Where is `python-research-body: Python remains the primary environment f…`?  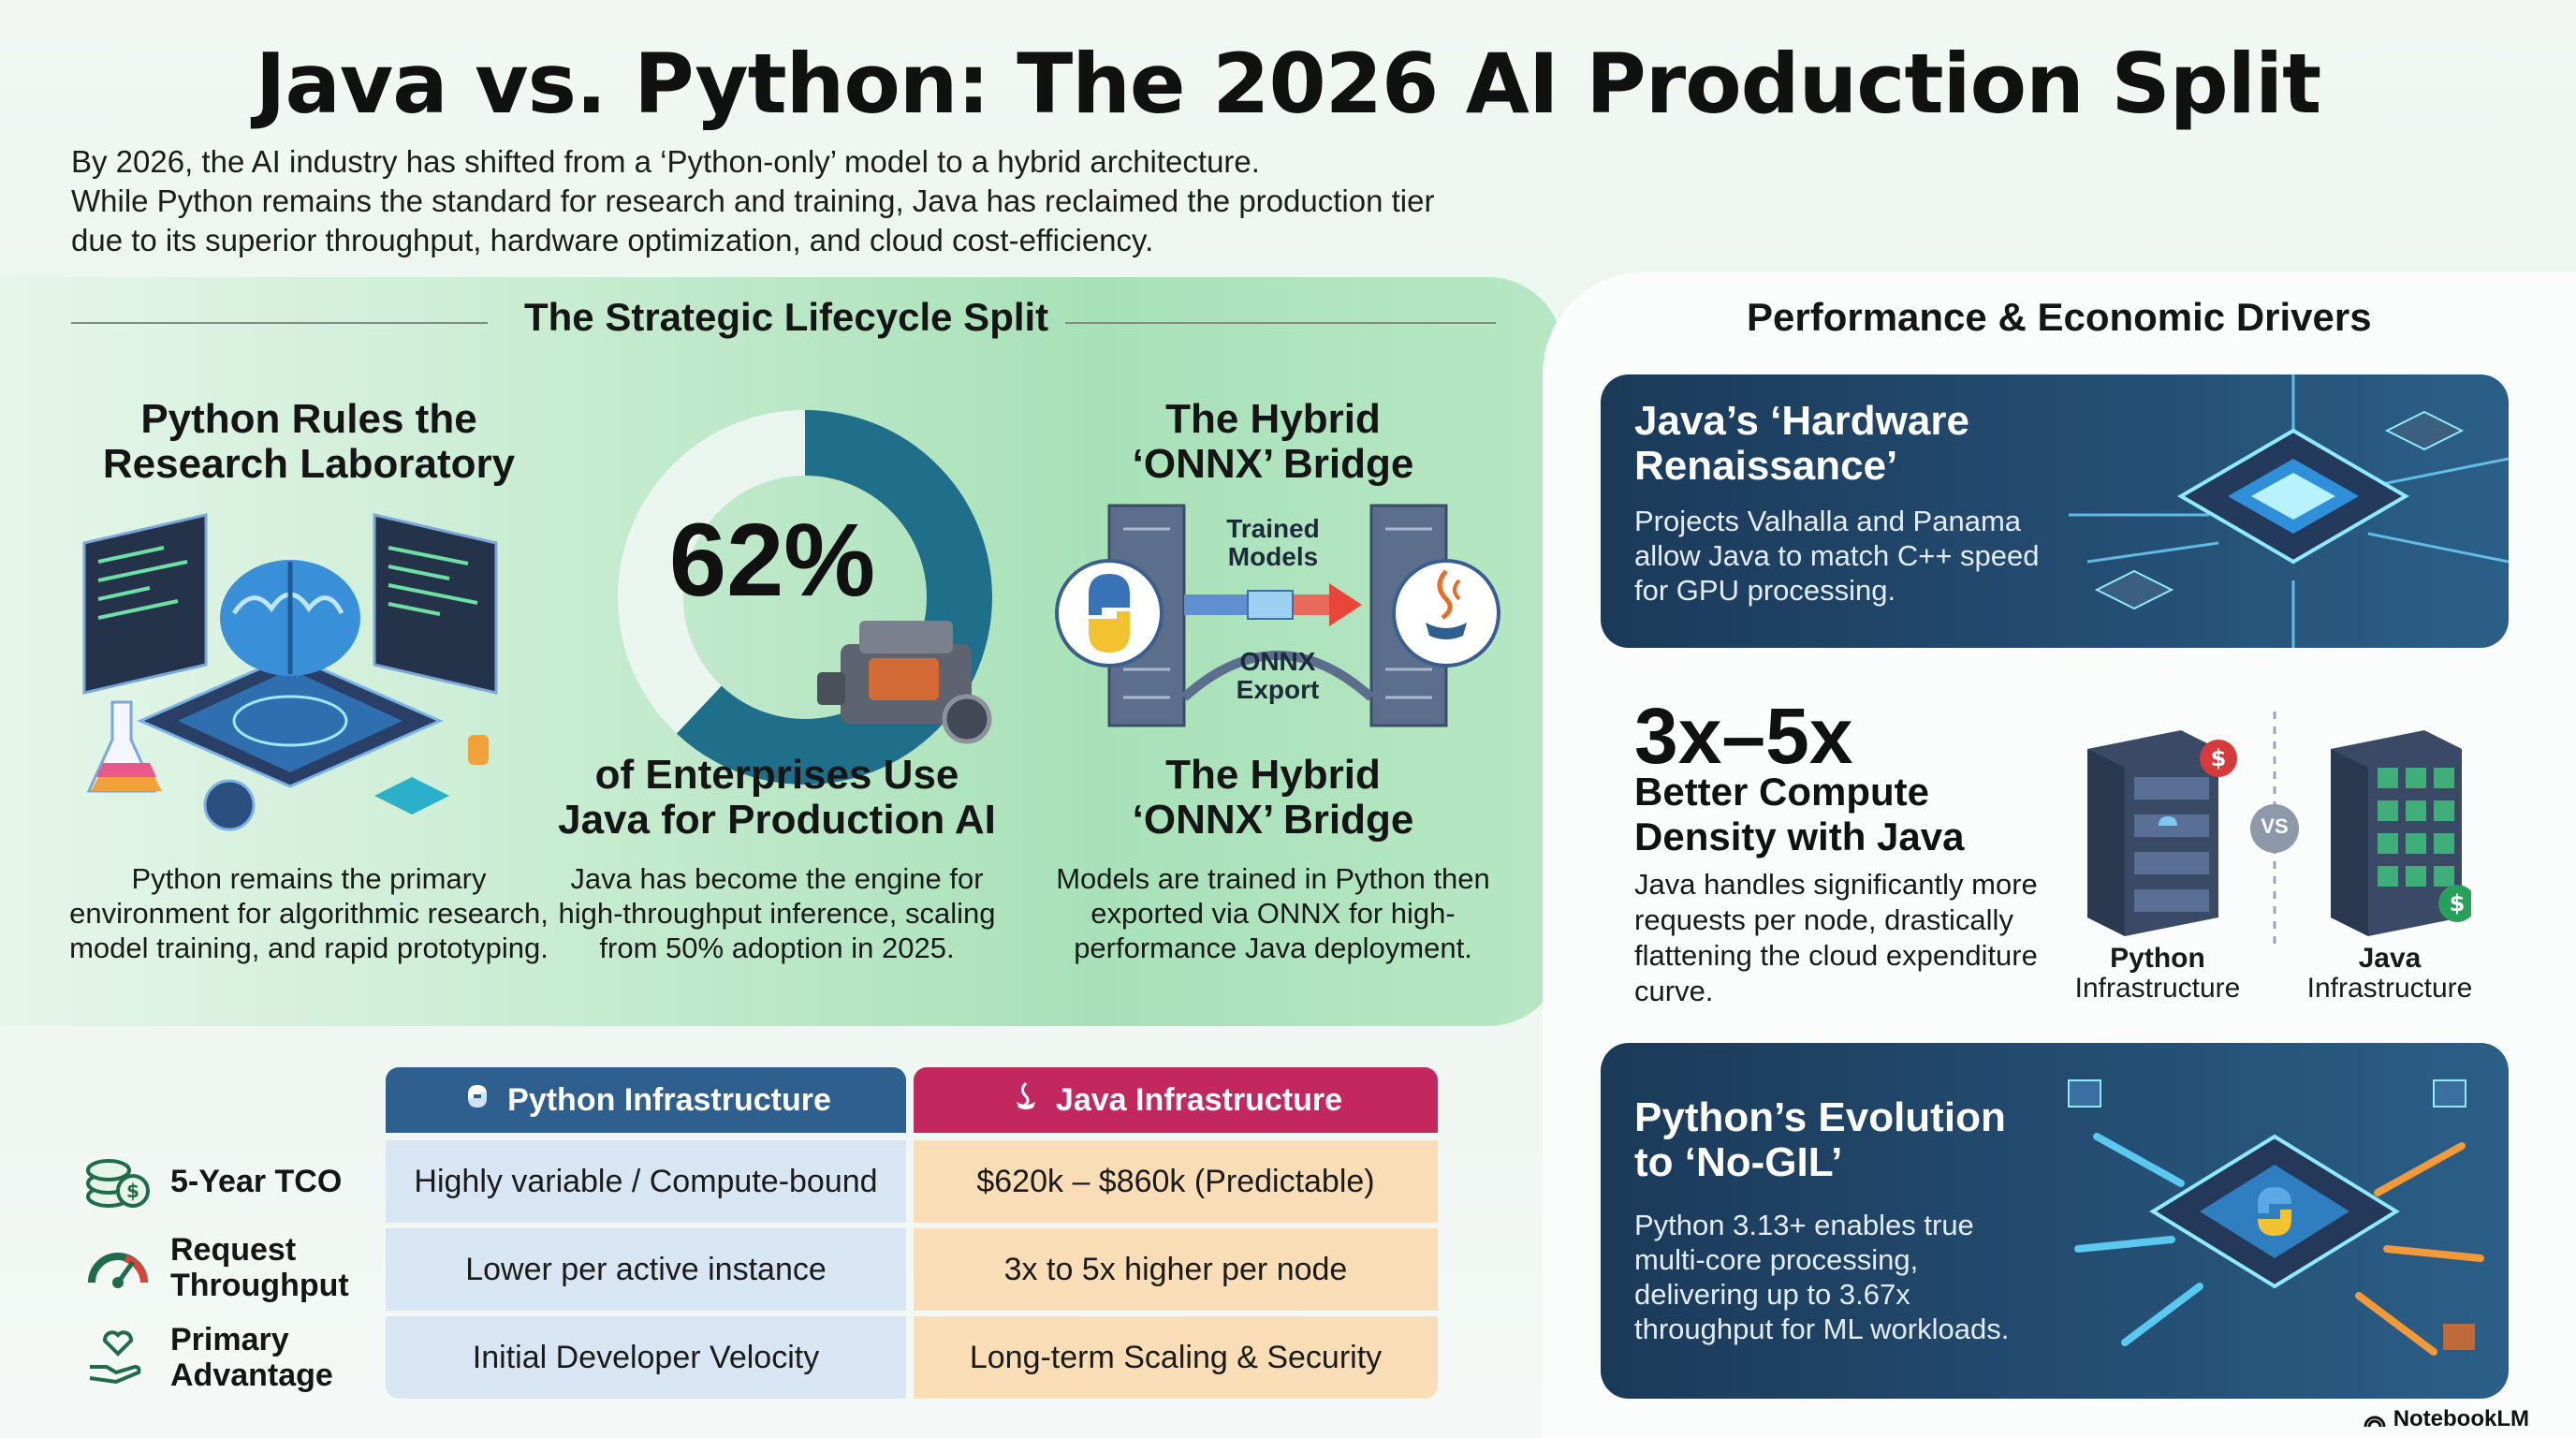 python-research-body: Python remains the primary environment f… is located at coordinates (308, 913).